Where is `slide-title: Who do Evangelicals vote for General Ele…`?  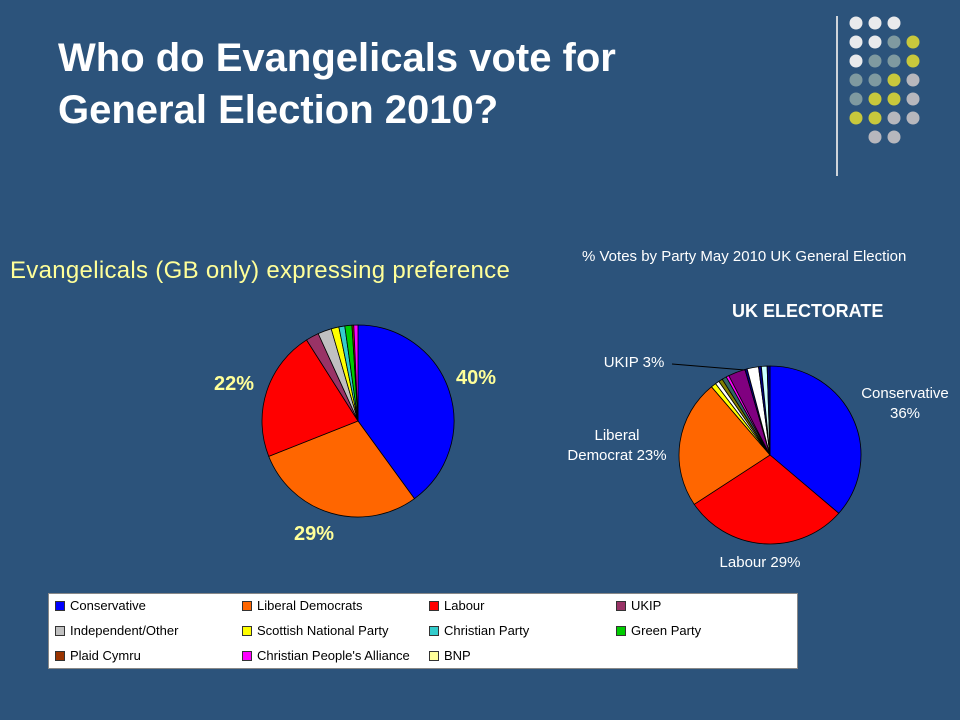 slide-title: Who do Evangelicals vote for General Ele… is located at coordinates (408, 84).